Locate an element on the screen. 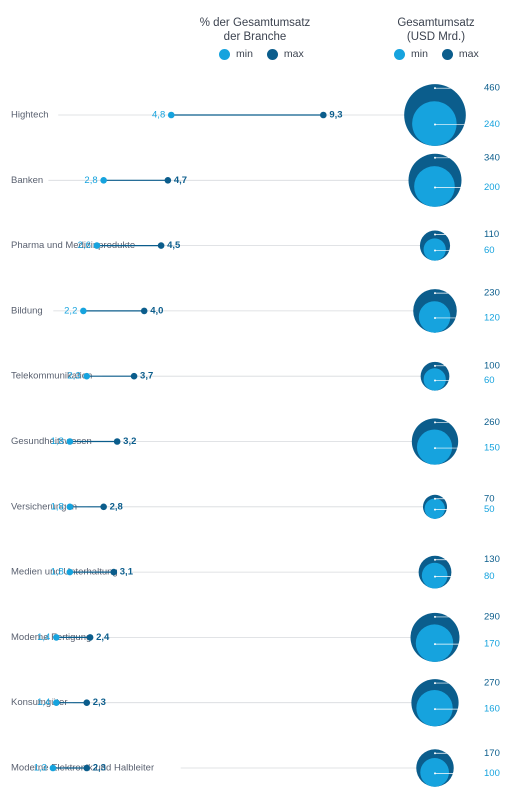  pct-header-line1: % der Gesamtumsatz is located at coordinates (255, 23).